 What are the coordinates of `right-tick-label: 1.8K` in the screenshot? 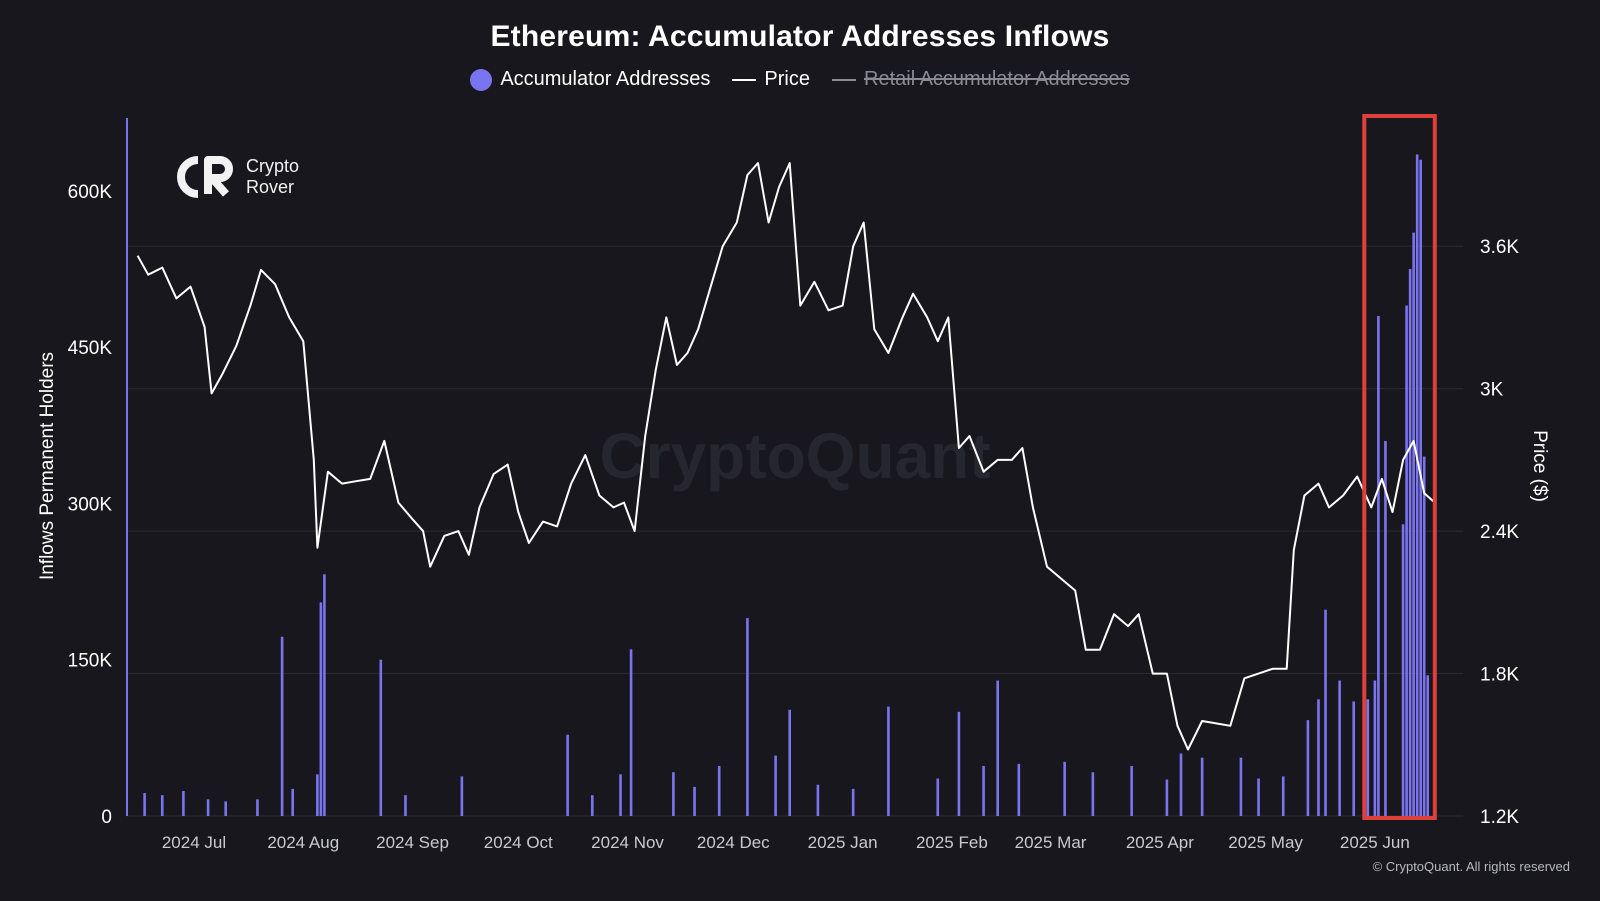 It's located at (1499, 675).